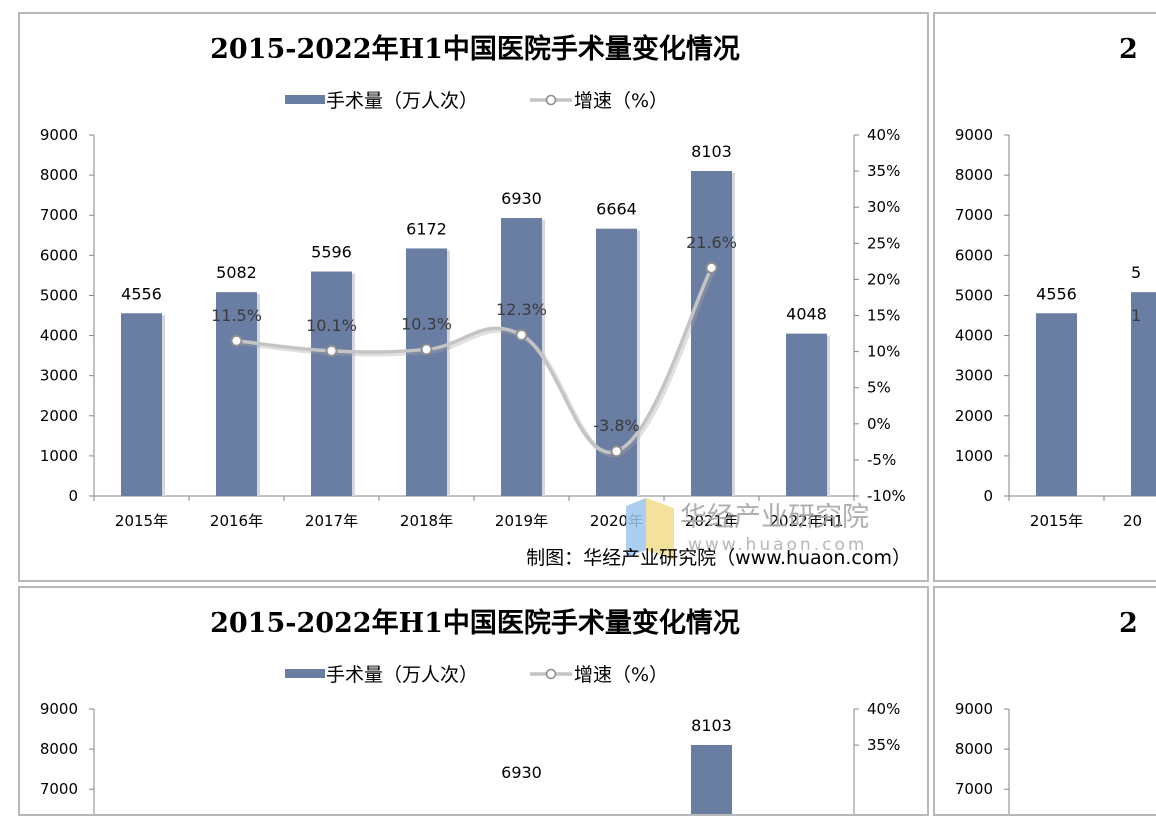 This screenshot has width=1156, height=816. Describe the element at coordinates (777, 545) in the screenshot. I see `watermark-url: www.huaon.com` at that location.